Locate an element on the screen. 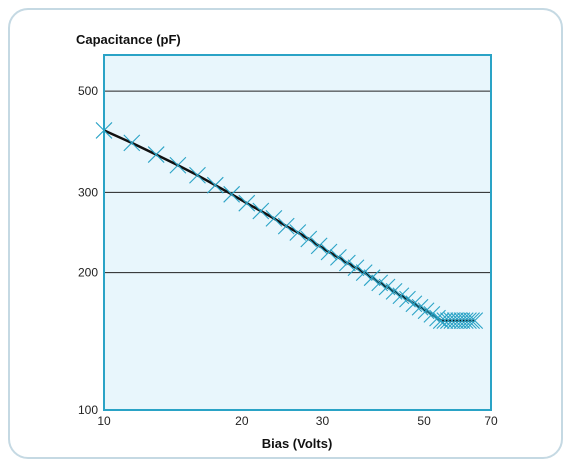 This screenshot has height=469, width=573. x-tick-labels: 10 20 30 50 70 is located at coordinates (297, 421).